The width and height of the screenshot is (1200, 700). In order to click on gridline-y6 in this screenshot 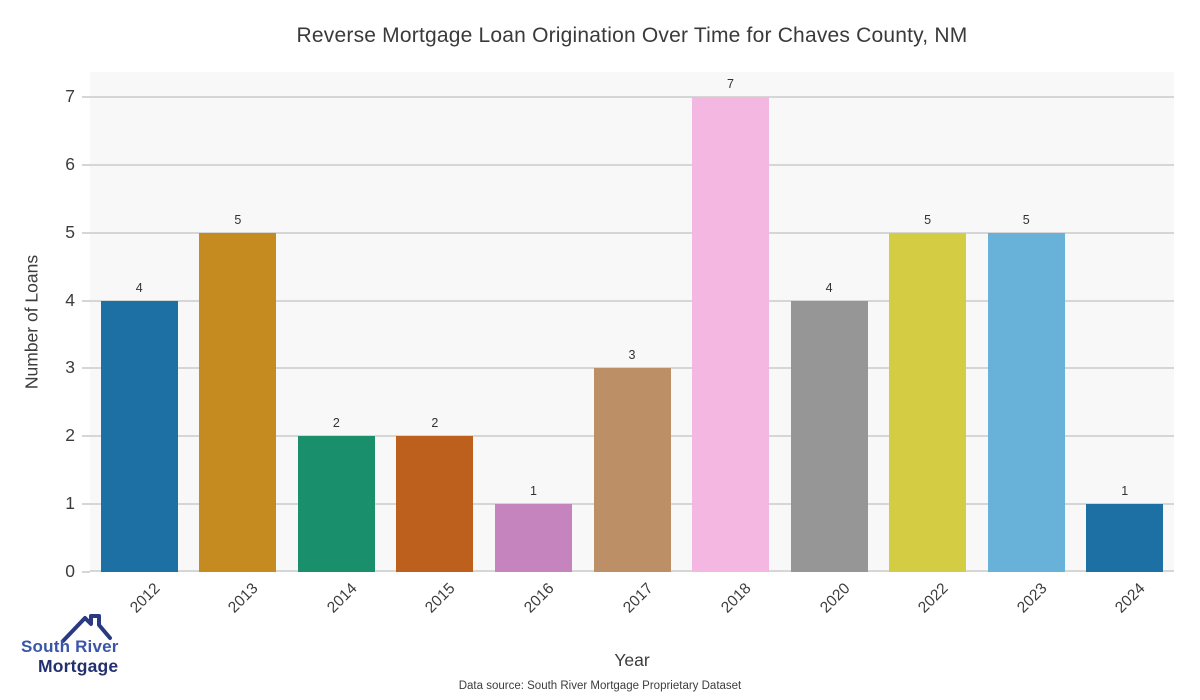, I will do `click(632, 164)`.